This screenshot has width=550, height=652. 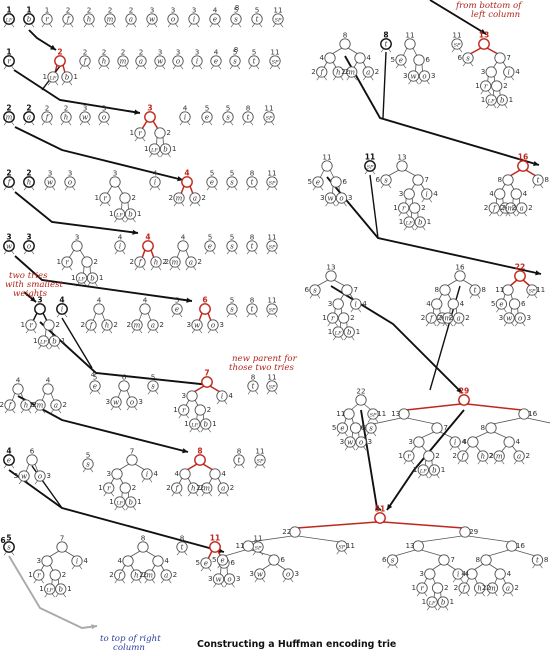 What do you see at coordinates (254, 61) in the screenshot?
I see `leaf-node-t` at bounding box center [254, 61].